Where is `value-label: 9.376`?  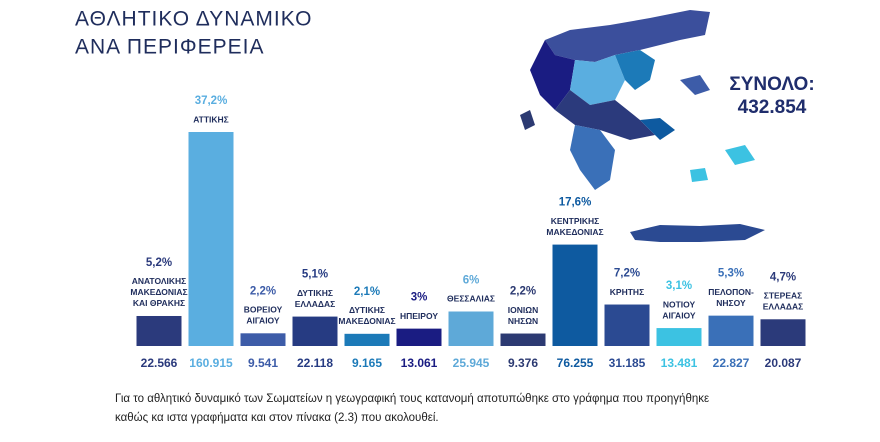
value-label: 9.376 is located at coordinates (523, 363).